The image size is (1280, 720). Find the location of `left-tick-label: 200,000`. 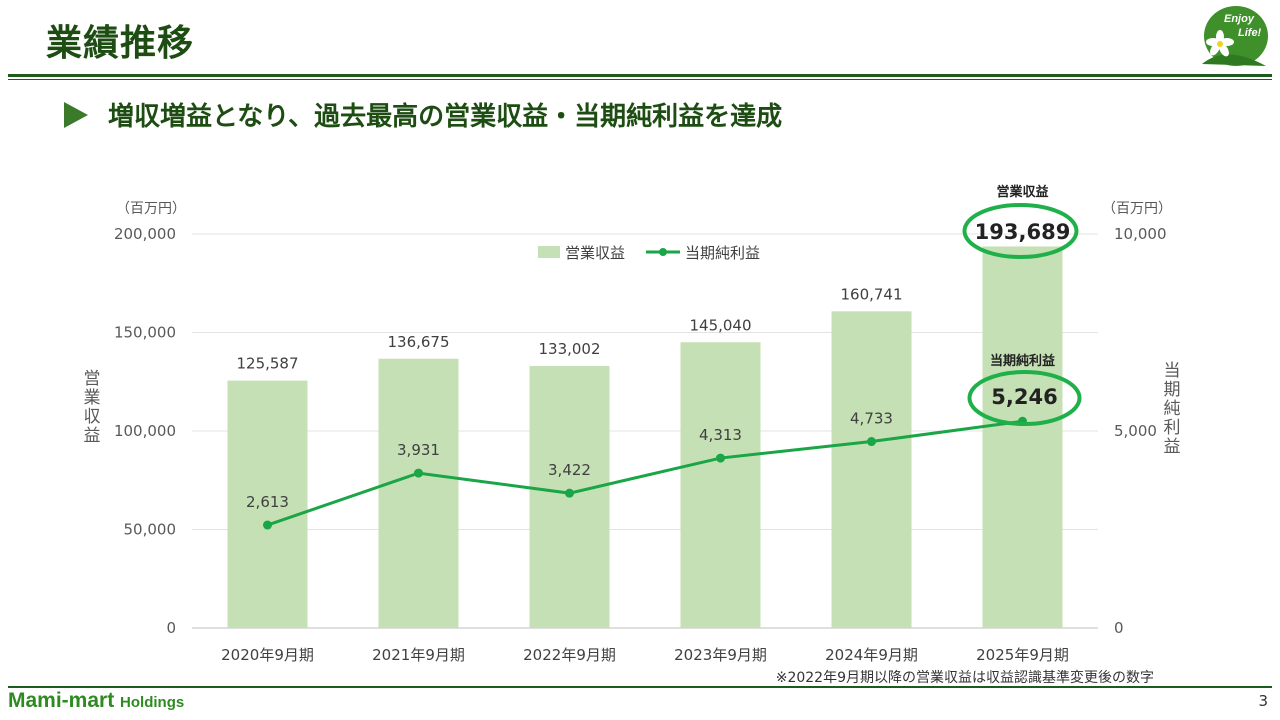

left-tick-label: 200,000 is located at coordinates (145, 234).